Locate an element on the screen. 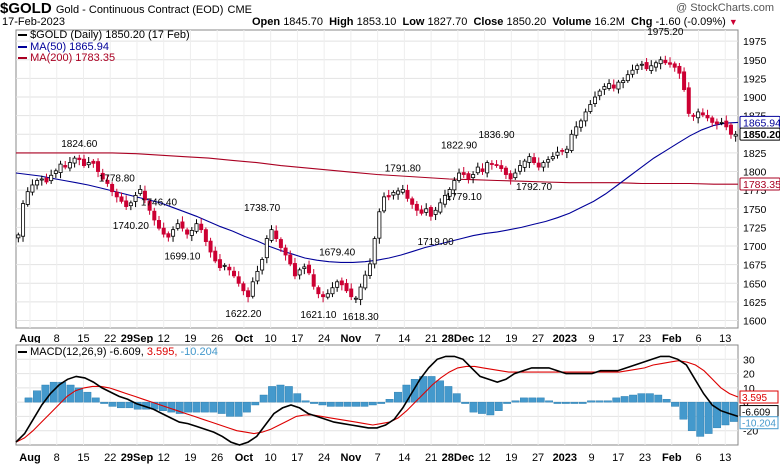 This screenshot has height=465, width=780. macd-tick-label: 20 is located at coordinates (749, 375).